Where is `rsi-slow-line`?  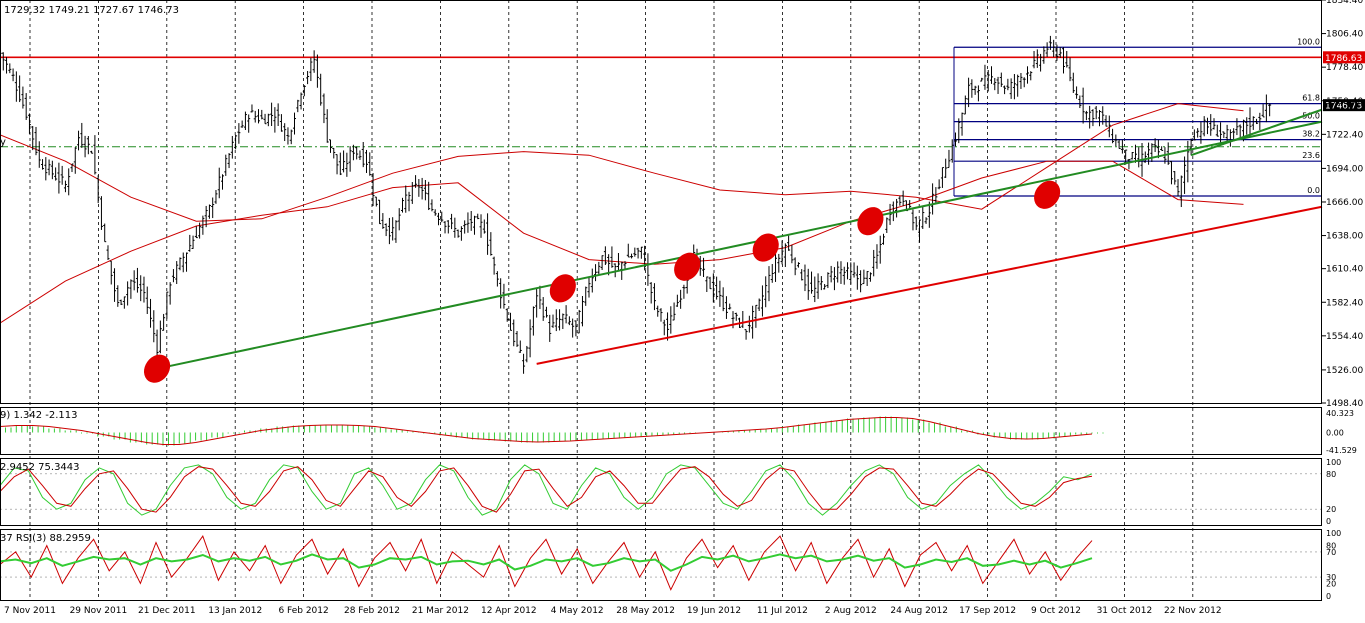 rsi-slow-line is located at coordinates (546, 562).